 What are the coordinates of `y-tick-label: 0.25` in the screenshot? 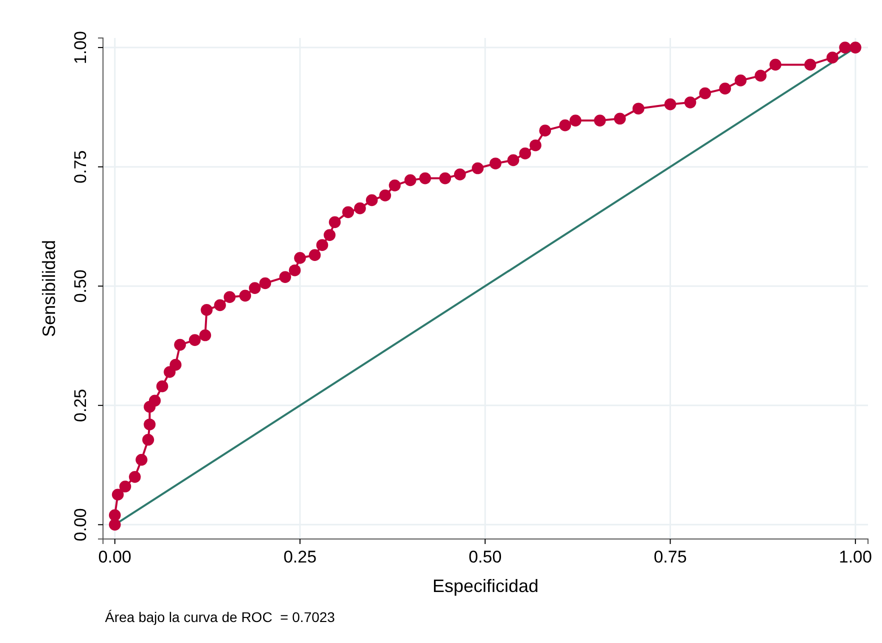 It's located at (80, 405).